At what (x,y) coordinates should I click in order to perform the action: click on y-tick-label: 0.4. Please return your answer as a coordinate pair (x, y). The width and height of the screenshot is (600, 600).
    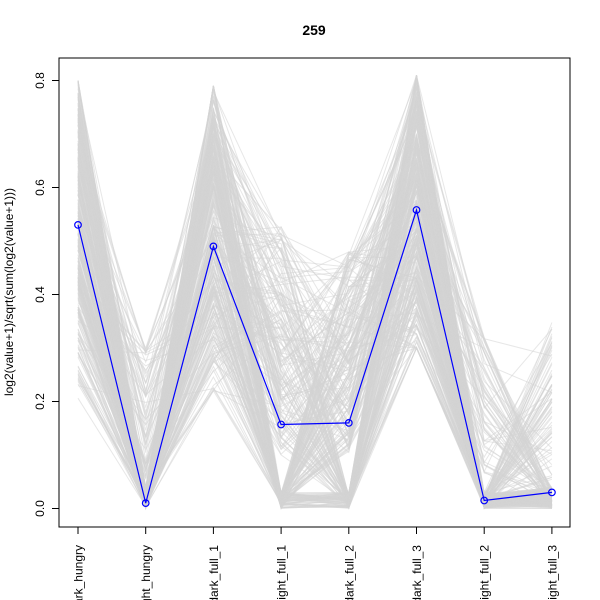
    Looking at the image, I should click on (40, 294).